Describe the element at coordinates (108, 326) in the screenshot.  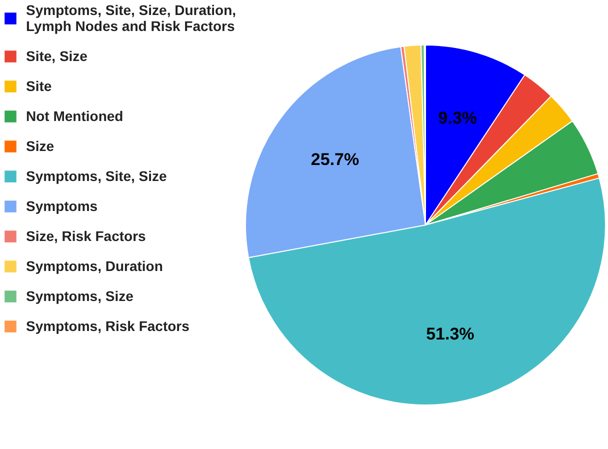
I see `legend-label: Symptoms, Risk Factors` at that location.